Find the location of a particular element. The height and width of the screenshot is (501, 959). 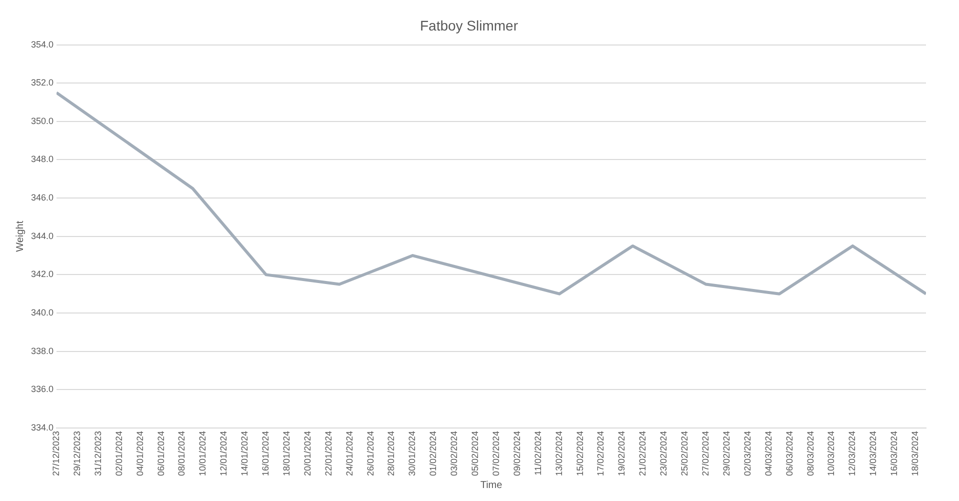

x-tick-label: 10/03/2024 is located at coordinates (831, 453).